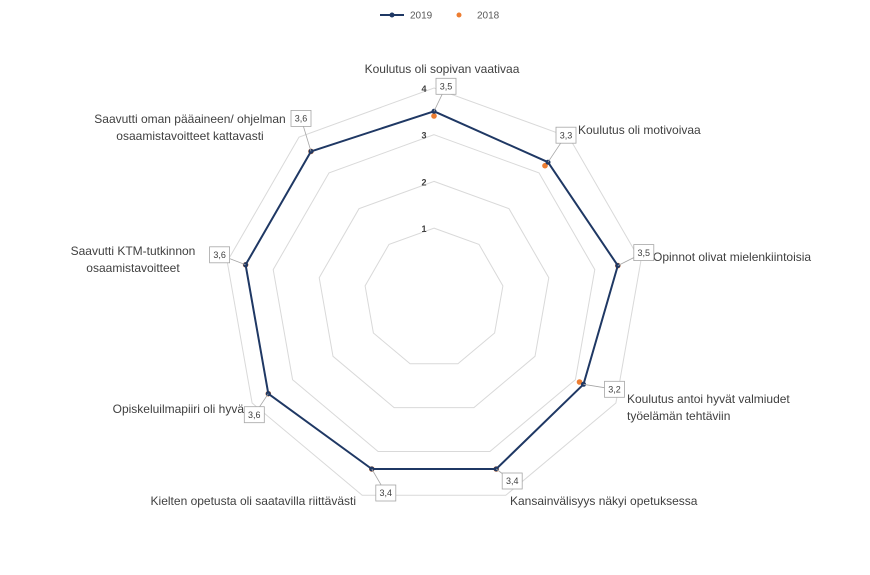  I want to click on data-label: 3,3, so click(566, 135).